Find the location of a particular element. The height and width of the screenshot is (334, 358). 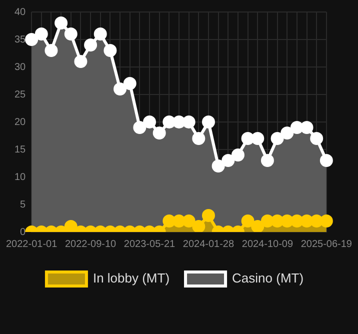

y-tick-label: 20 is located at coordinates (20, 122).